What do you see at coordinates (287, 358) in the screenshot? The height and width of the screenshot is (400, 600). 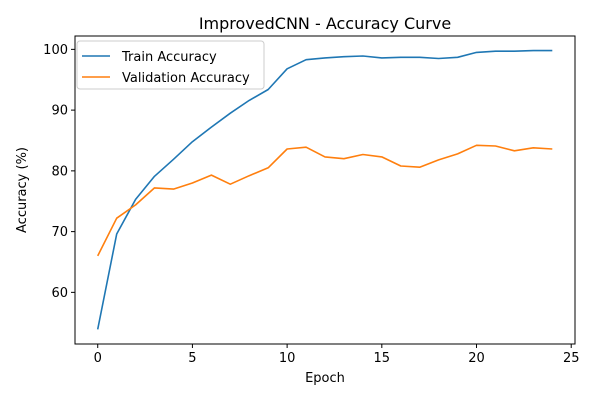 I see `x-tick-label: 10` at bounding box center [287, 358].